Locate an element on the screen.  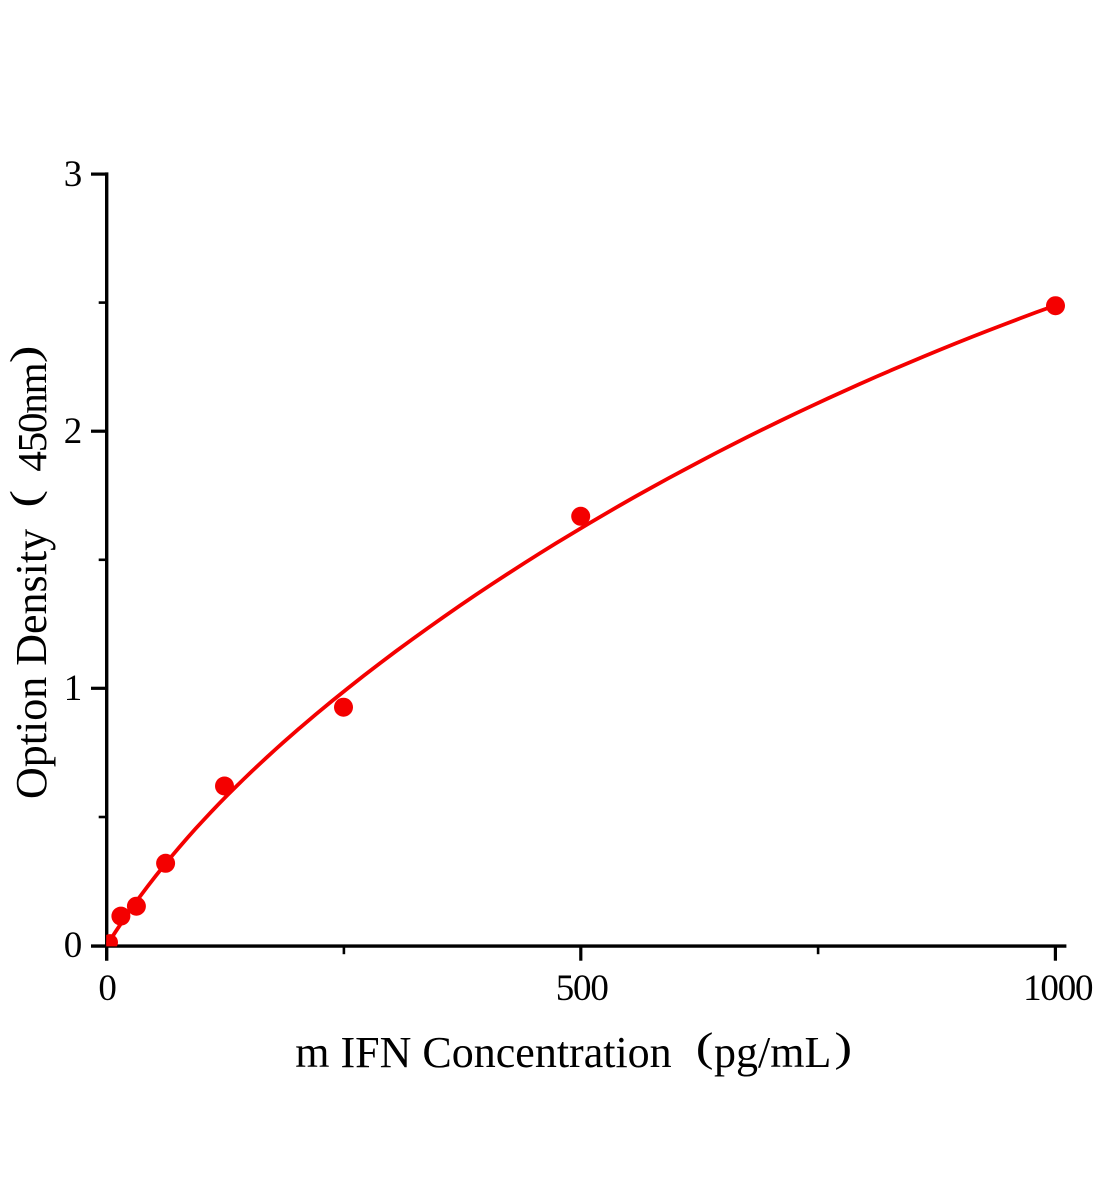
svg-text: pg/mL is located at coordinates (772, 1052).